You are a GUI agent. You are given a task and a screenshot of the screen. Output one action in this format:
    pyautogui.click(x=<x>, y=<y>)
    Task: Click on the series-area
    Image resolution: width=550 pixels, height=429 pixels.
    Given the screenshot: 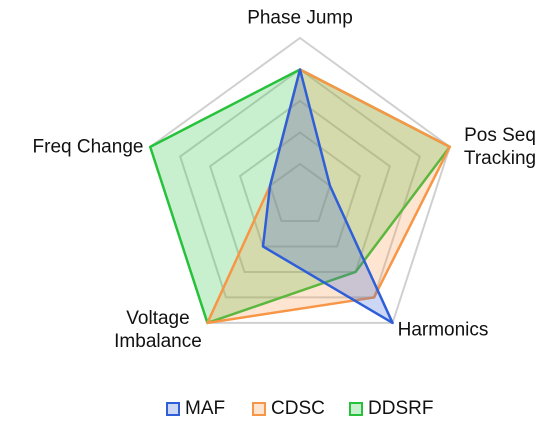 What is the action you would take?
    pyautogui.click(x=327, y=196)
    